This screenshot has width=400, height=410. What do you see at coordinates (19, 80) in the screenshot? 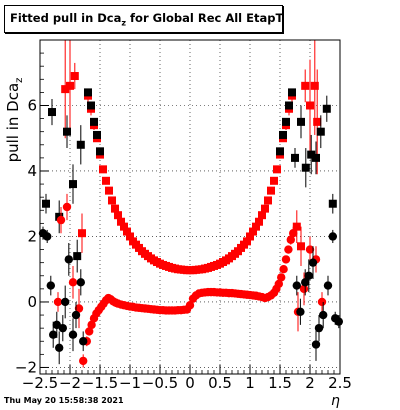
I see `y-axis-label-sub: z` at bounding box center [19, 80].